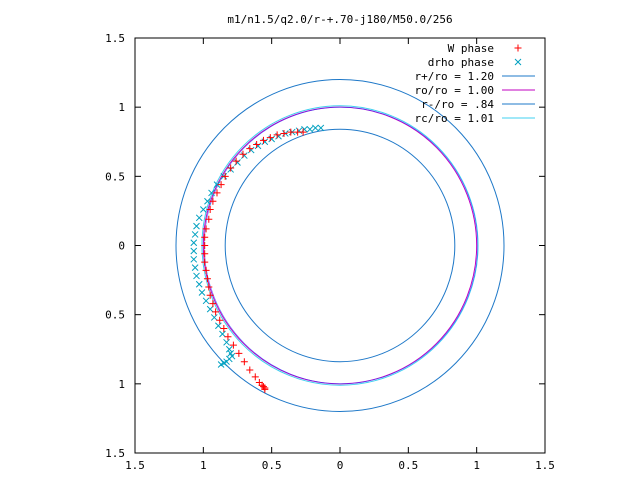 Image resolution: width=640 pixels, height=480 pixels. Describe the element at coordinates (518, 48) in the screenshot. I see `legend-entry-w-phase-swatch` at that location.